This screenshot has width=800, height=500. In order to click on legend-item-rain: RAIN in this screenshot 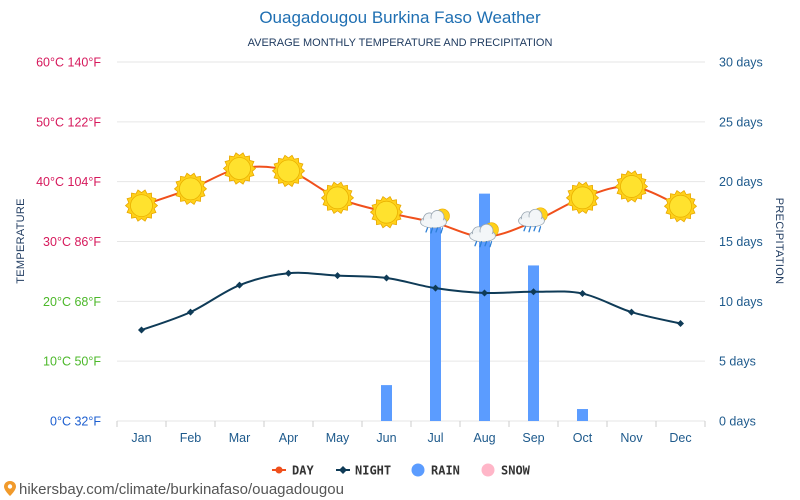, I will do `click(435, 470)`.